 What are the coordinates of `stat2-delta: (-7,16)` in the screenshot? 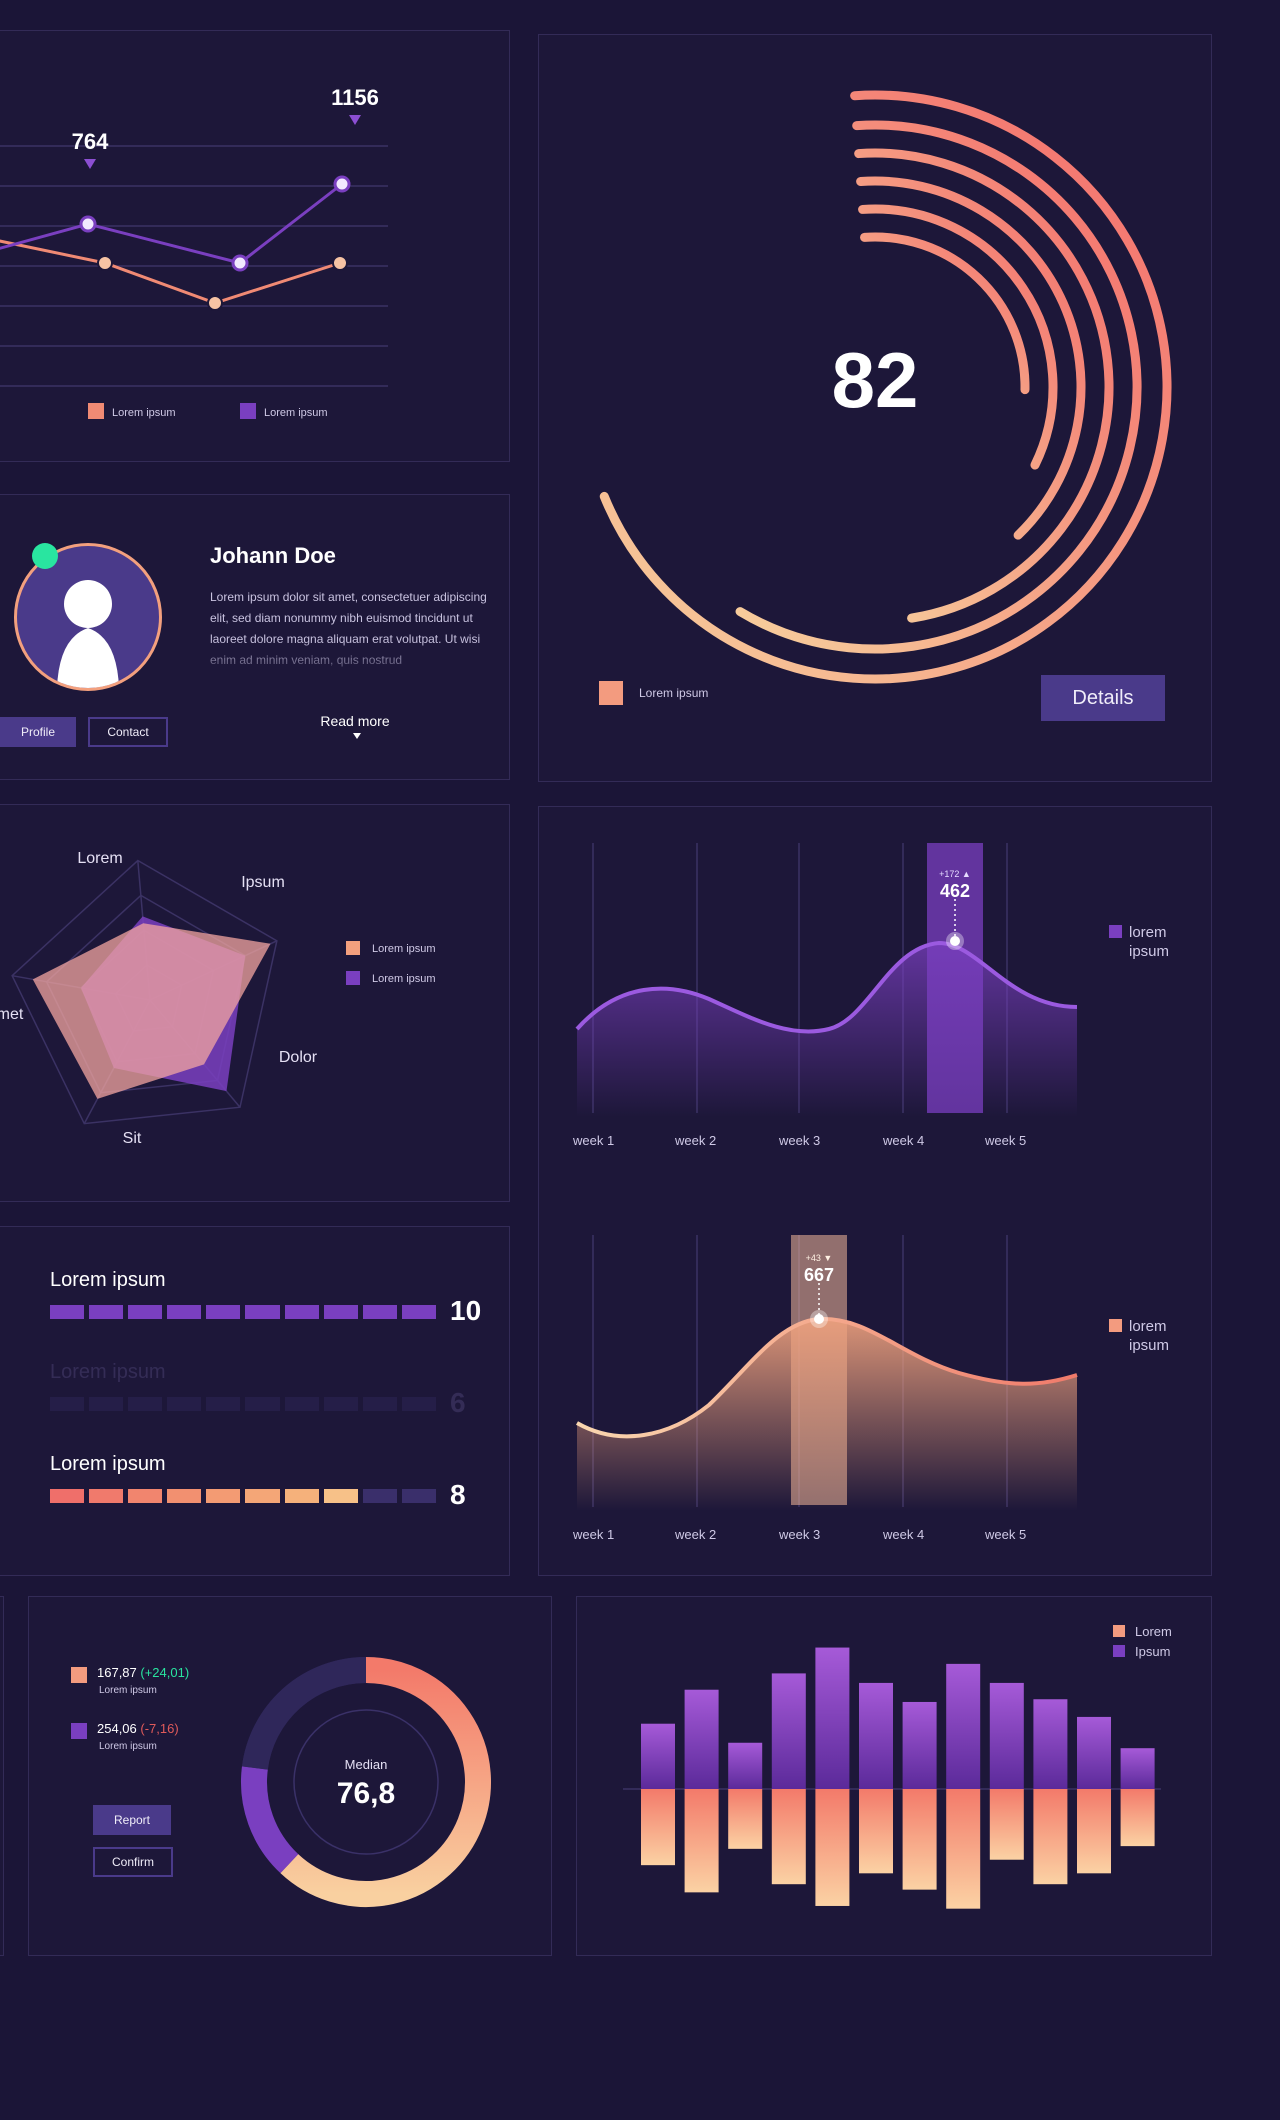 It's located at (159, 1728).